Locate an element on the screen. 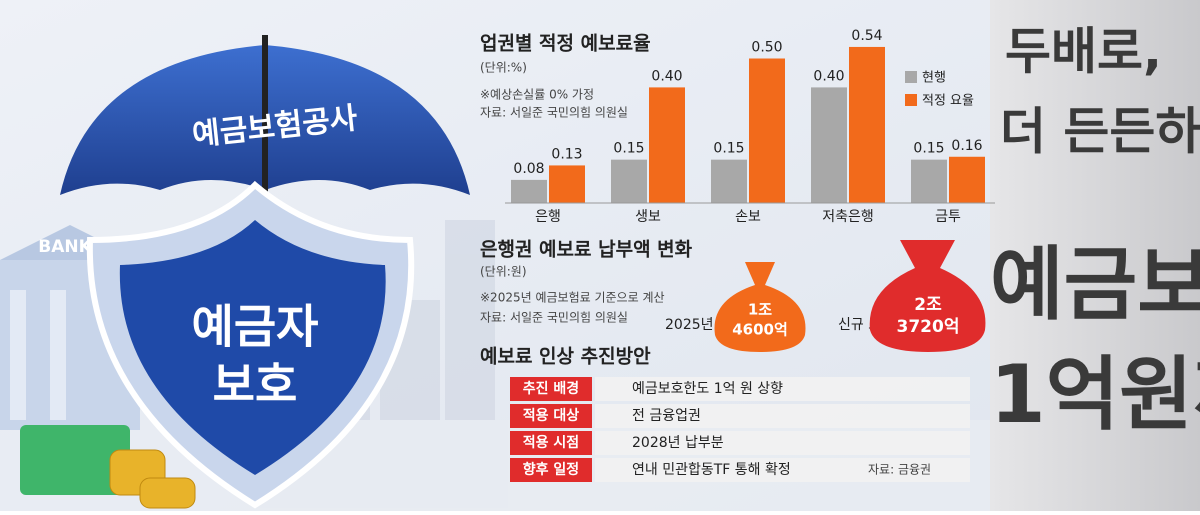 The image size is (1200, 515). backdrop-line: 예금보 is located at coordinates (1095, 284).